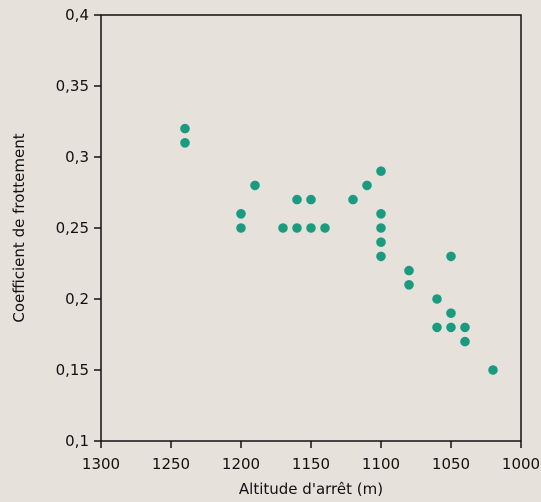 This screenshot has height=502, width=541. What do you see at coordinates (19, 227) in the screenshot?
I see `y-axis-title: Coefficient de frottement` at bounding box center [19, 227].